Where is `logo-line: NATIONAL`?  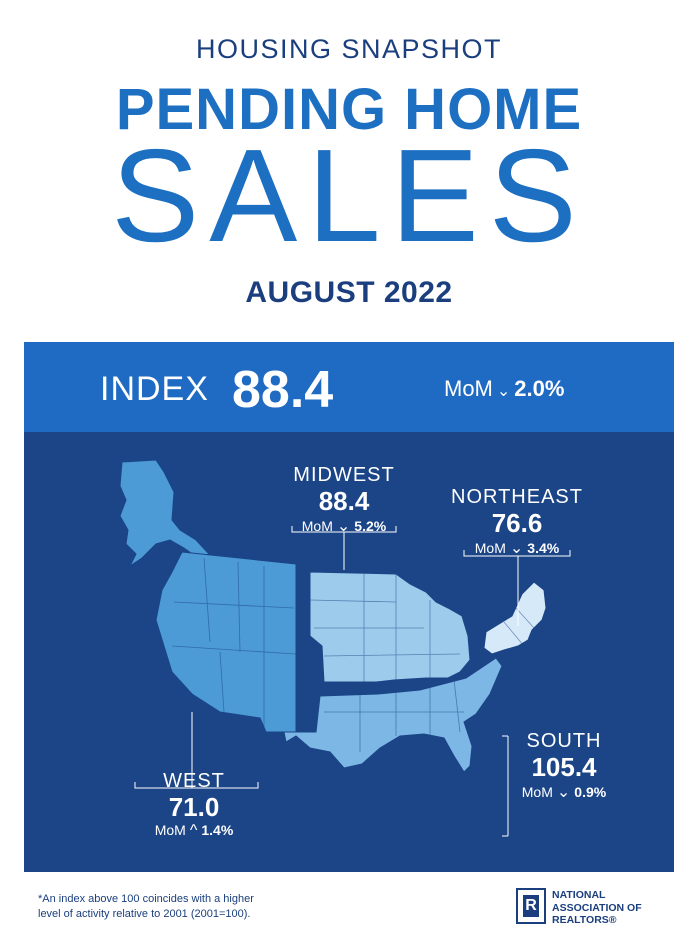 logo-line: NATIONAL is located at coordinates (579, 895).